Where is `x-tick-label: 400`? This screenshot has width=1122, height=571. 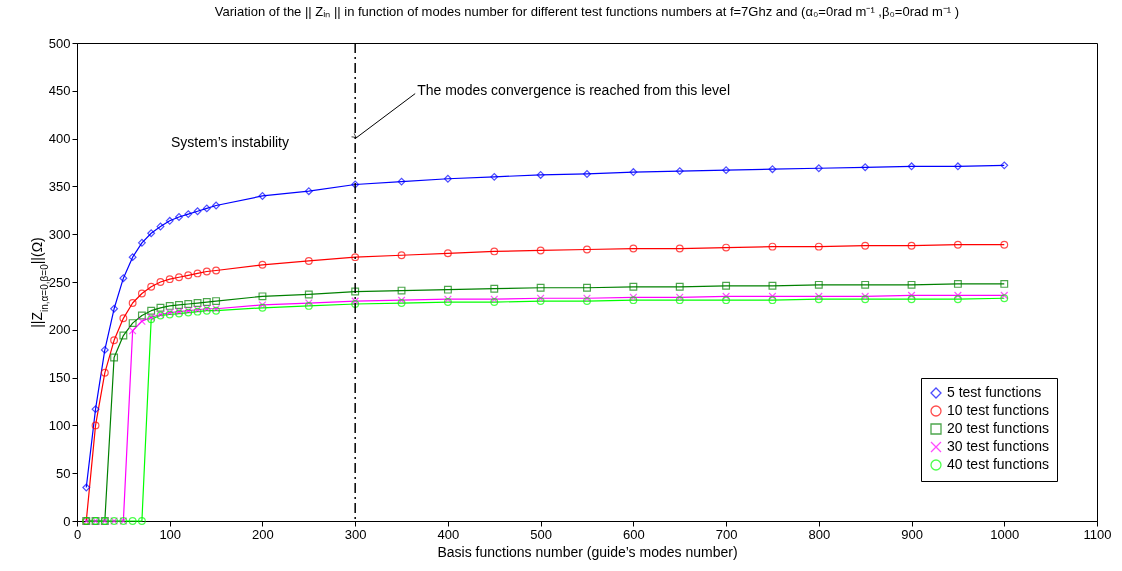
x-tick-label: 400 is located at coordinates (448, 534).